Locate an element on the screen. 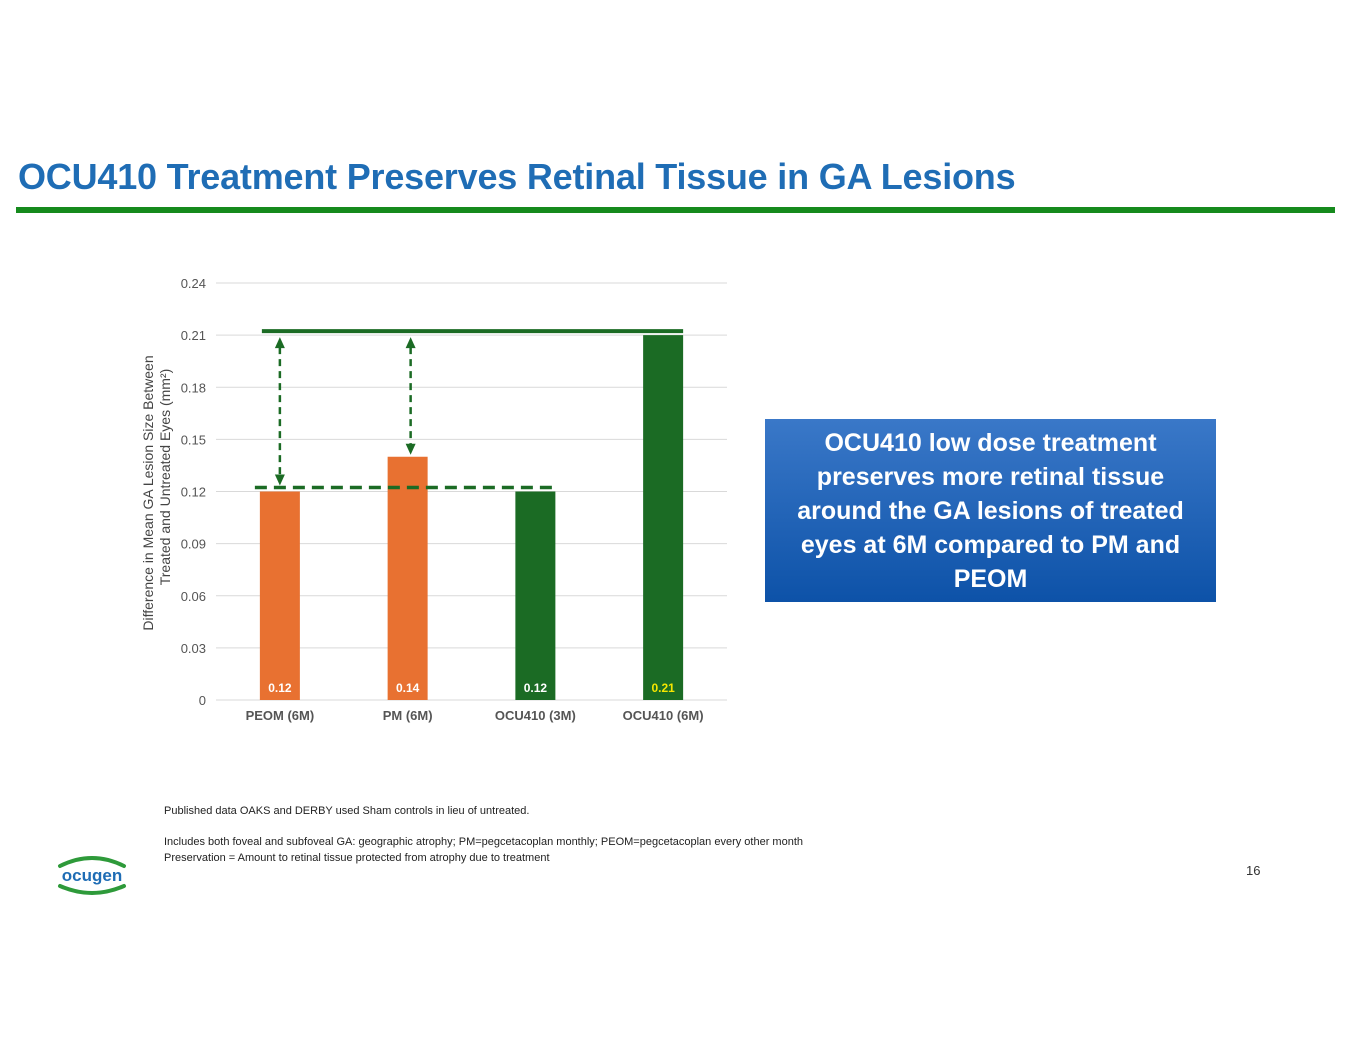  data-label: 0.14 is located at coordinates (408, 688).